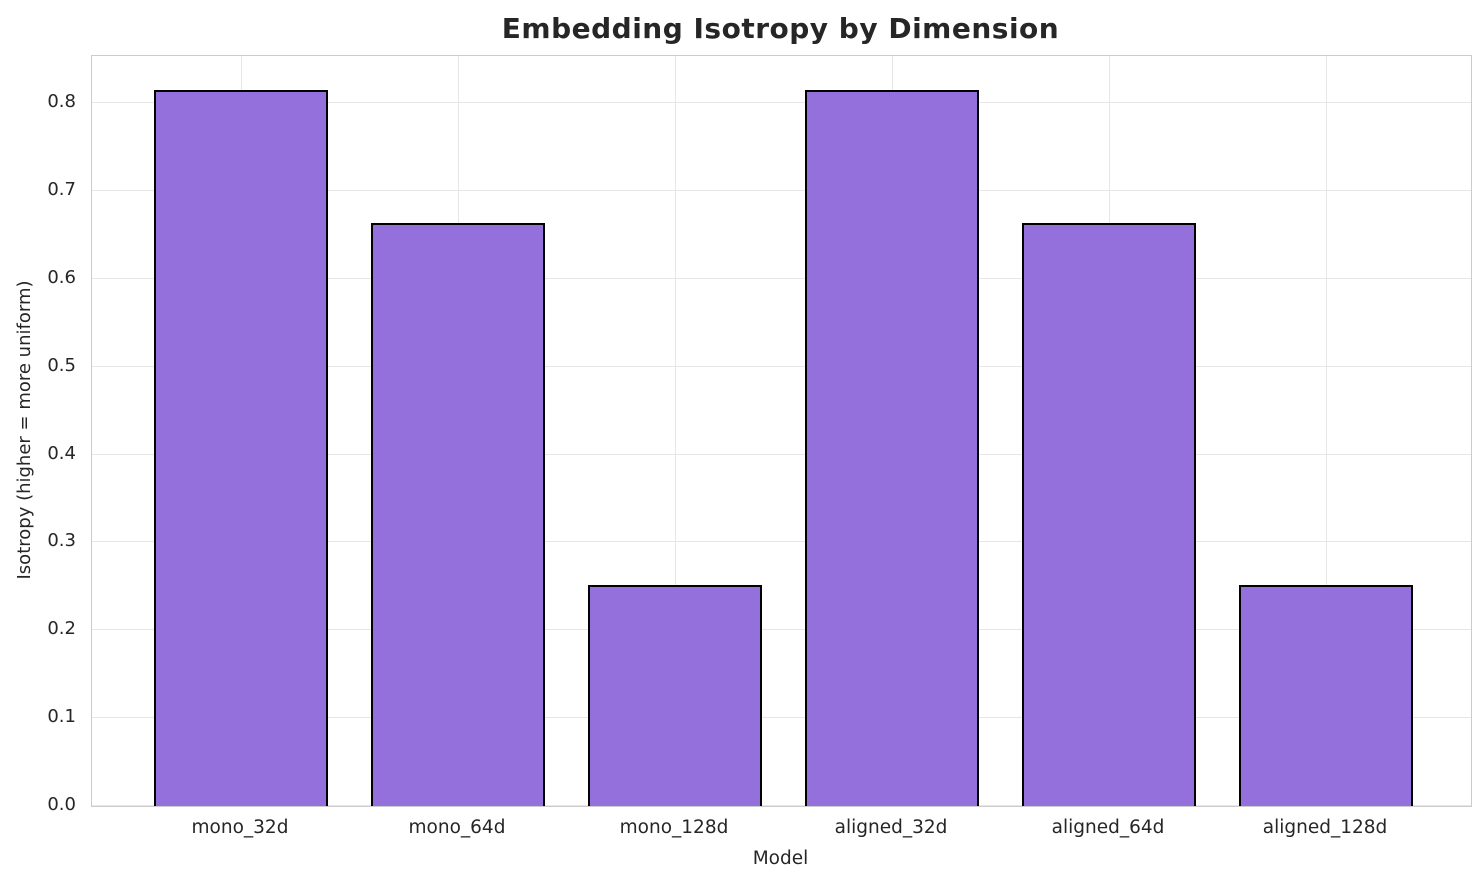 The height and width of the screenshot is (885, 1484). Describe the element at coordinates (61, 804) in the screenshot. I see `y-tick-label: 0.0` at that location.